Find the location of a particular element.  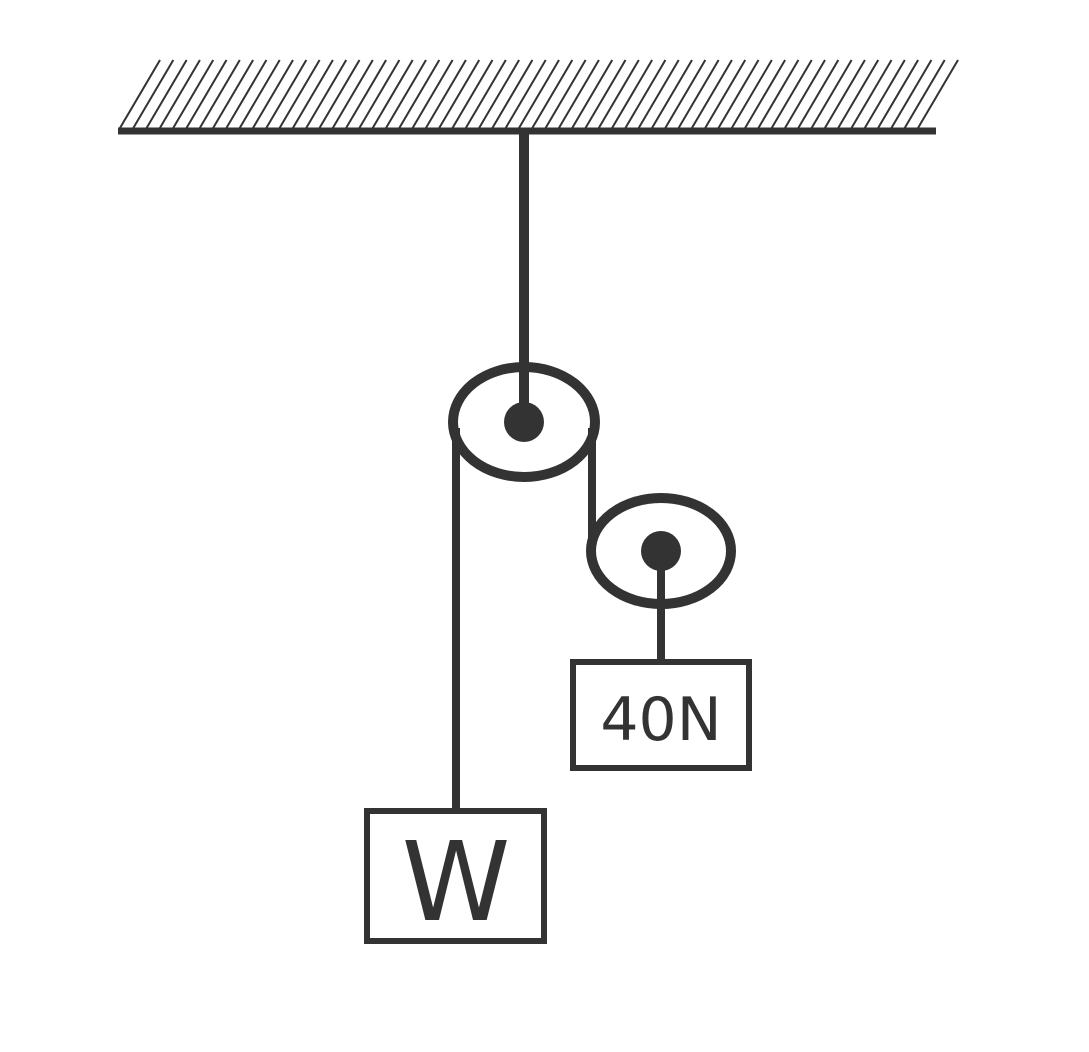

ceiling-hatching is located at coordinates (539, 94).